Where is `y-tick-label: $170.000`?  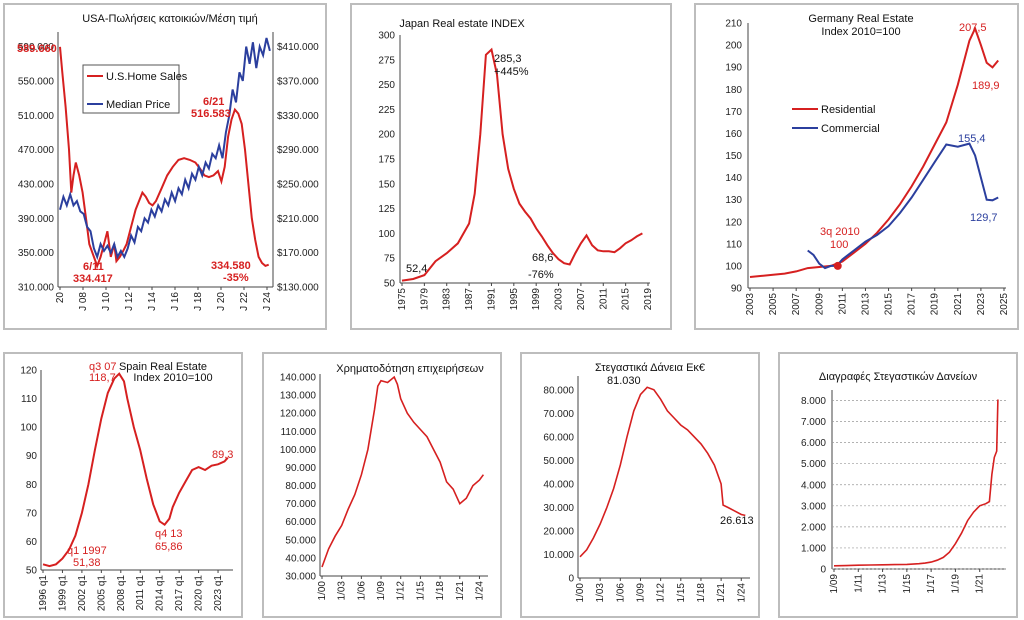
y-tick-label: $170.000 is located at coordinates (298, 253).